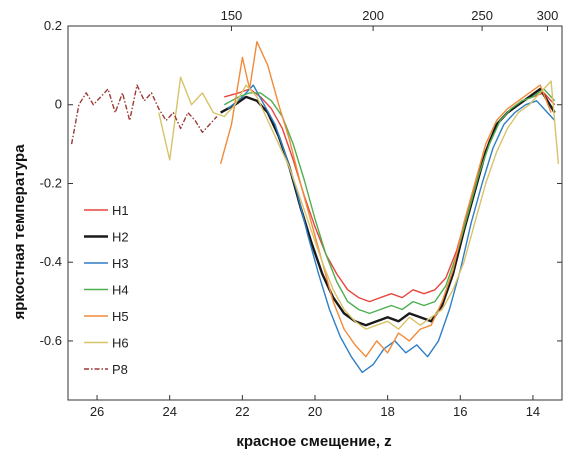 The width and height of the screenshot is (580, 457). What do you see at coordinates (51, 261) in the screenshot?
I see `y-tick-label: -0.4` at bounding box center [51, 261].